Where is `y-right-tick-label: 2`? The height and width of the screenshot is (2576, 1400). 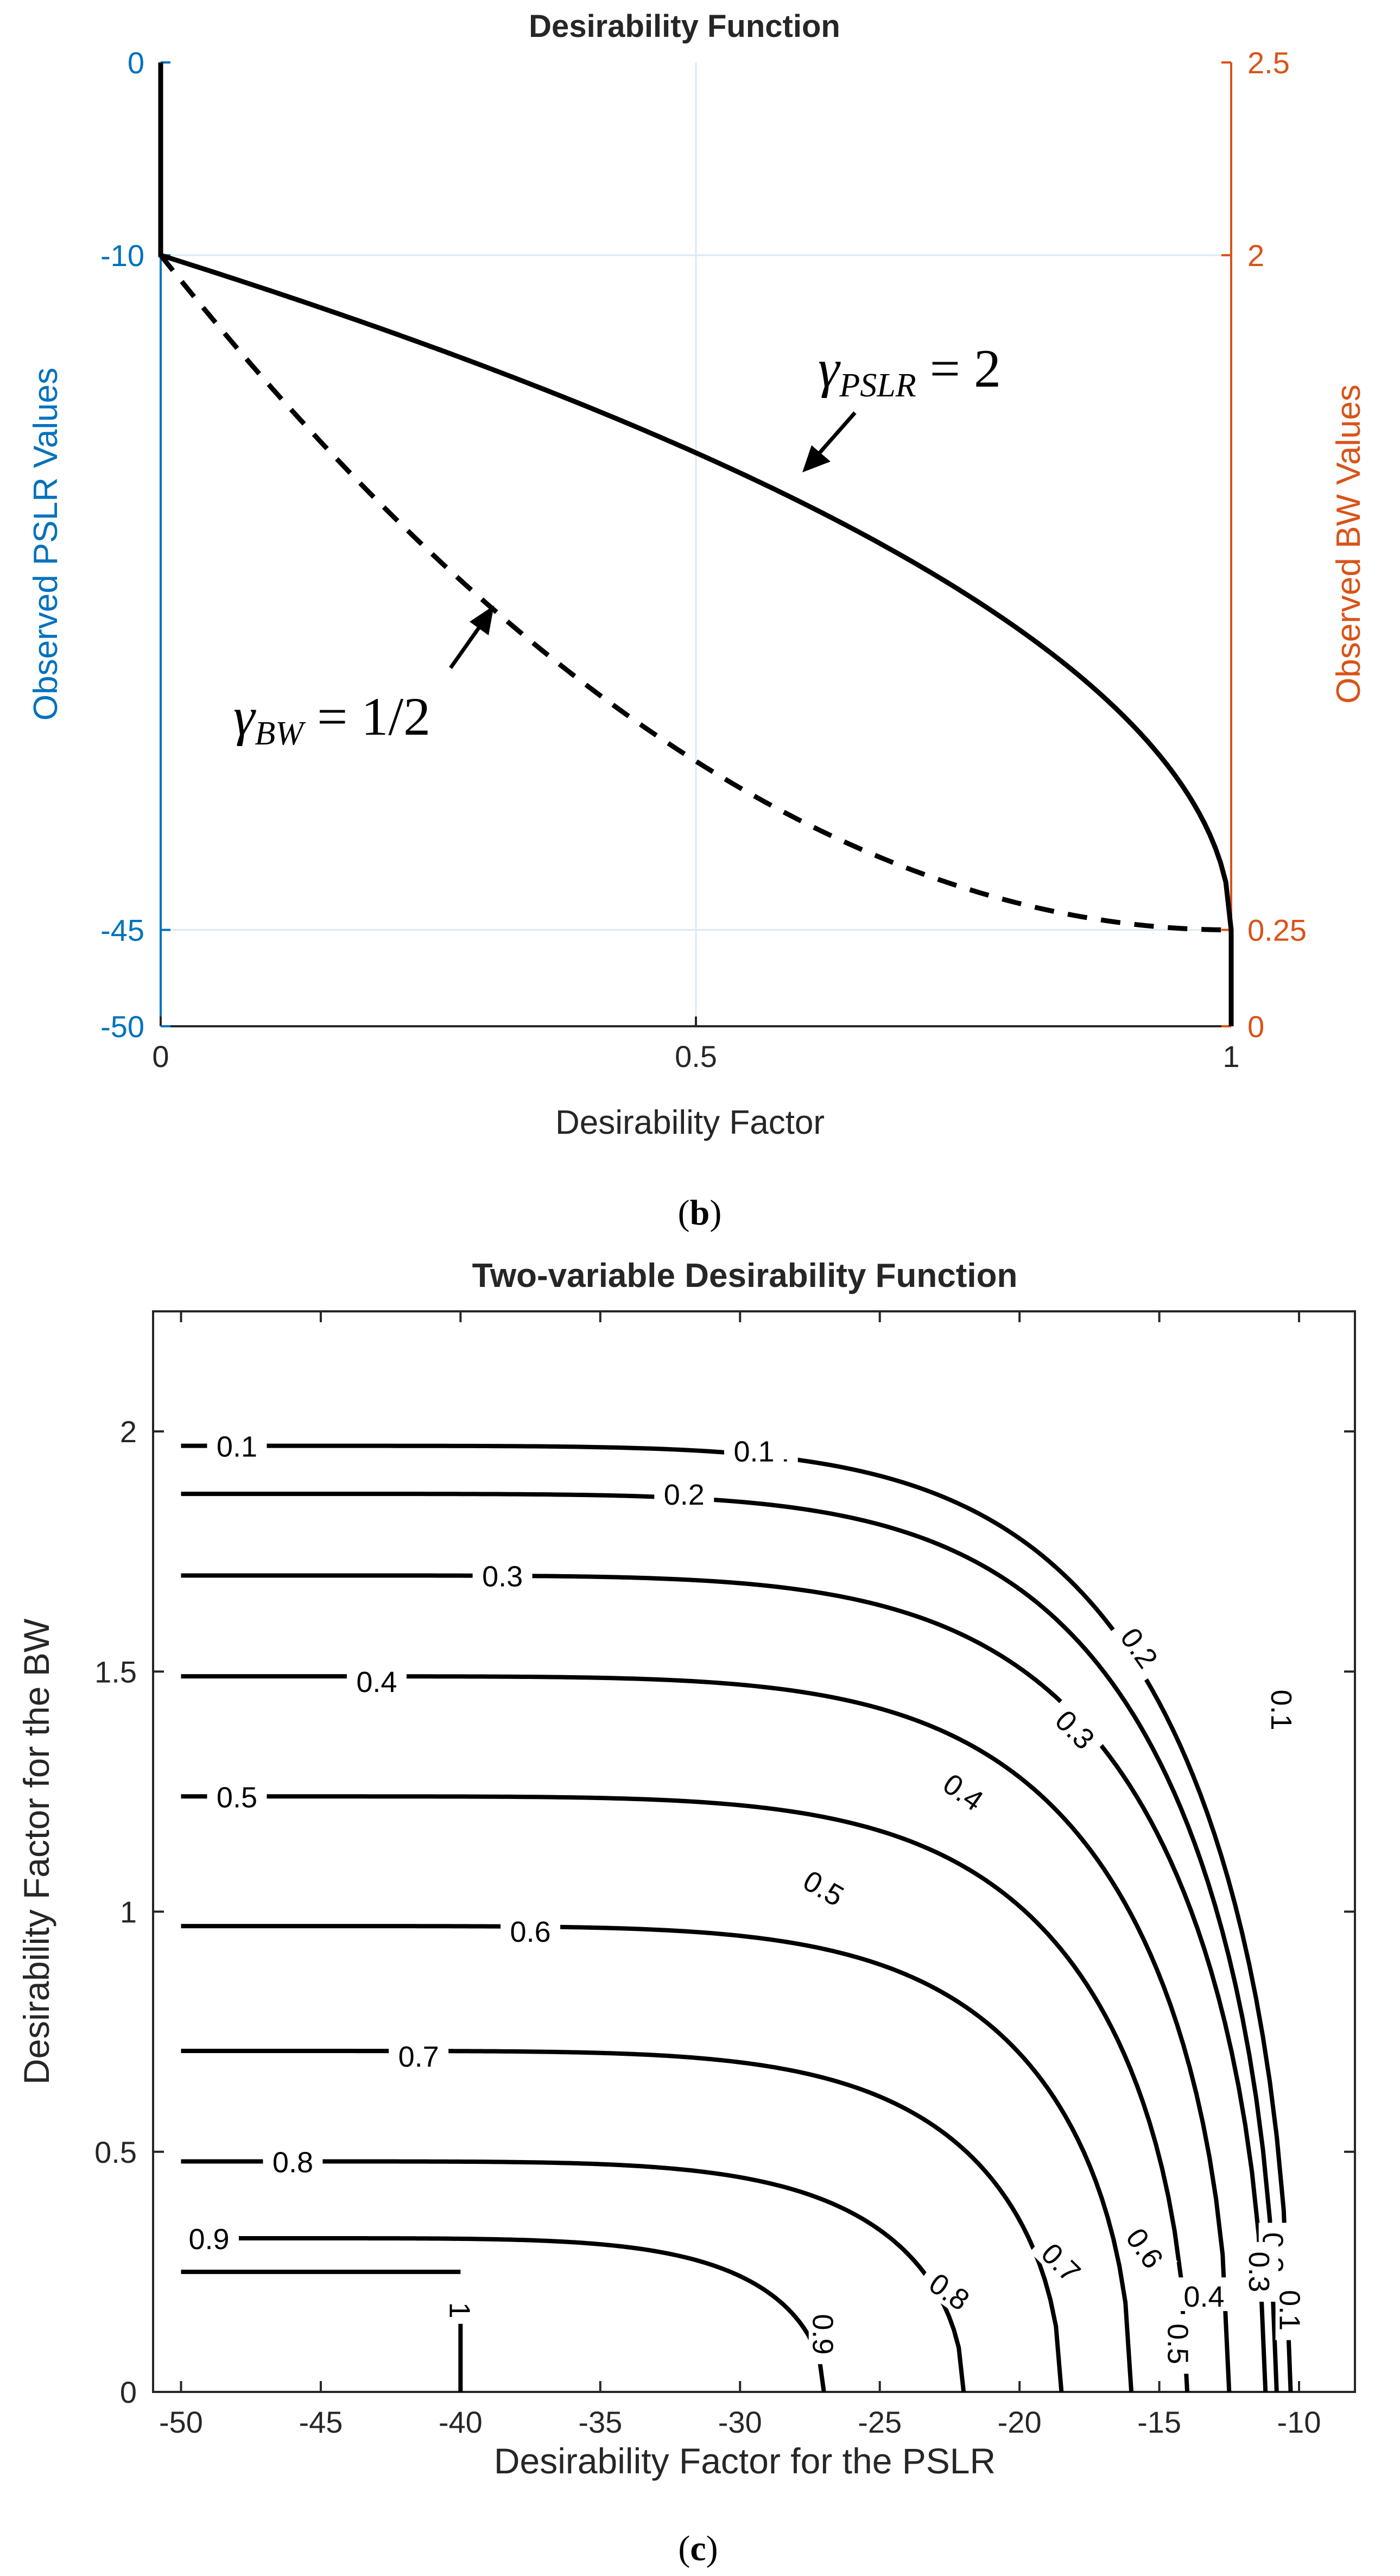 y-right-tick-label: 2 is located at coordinates (1255, 256).